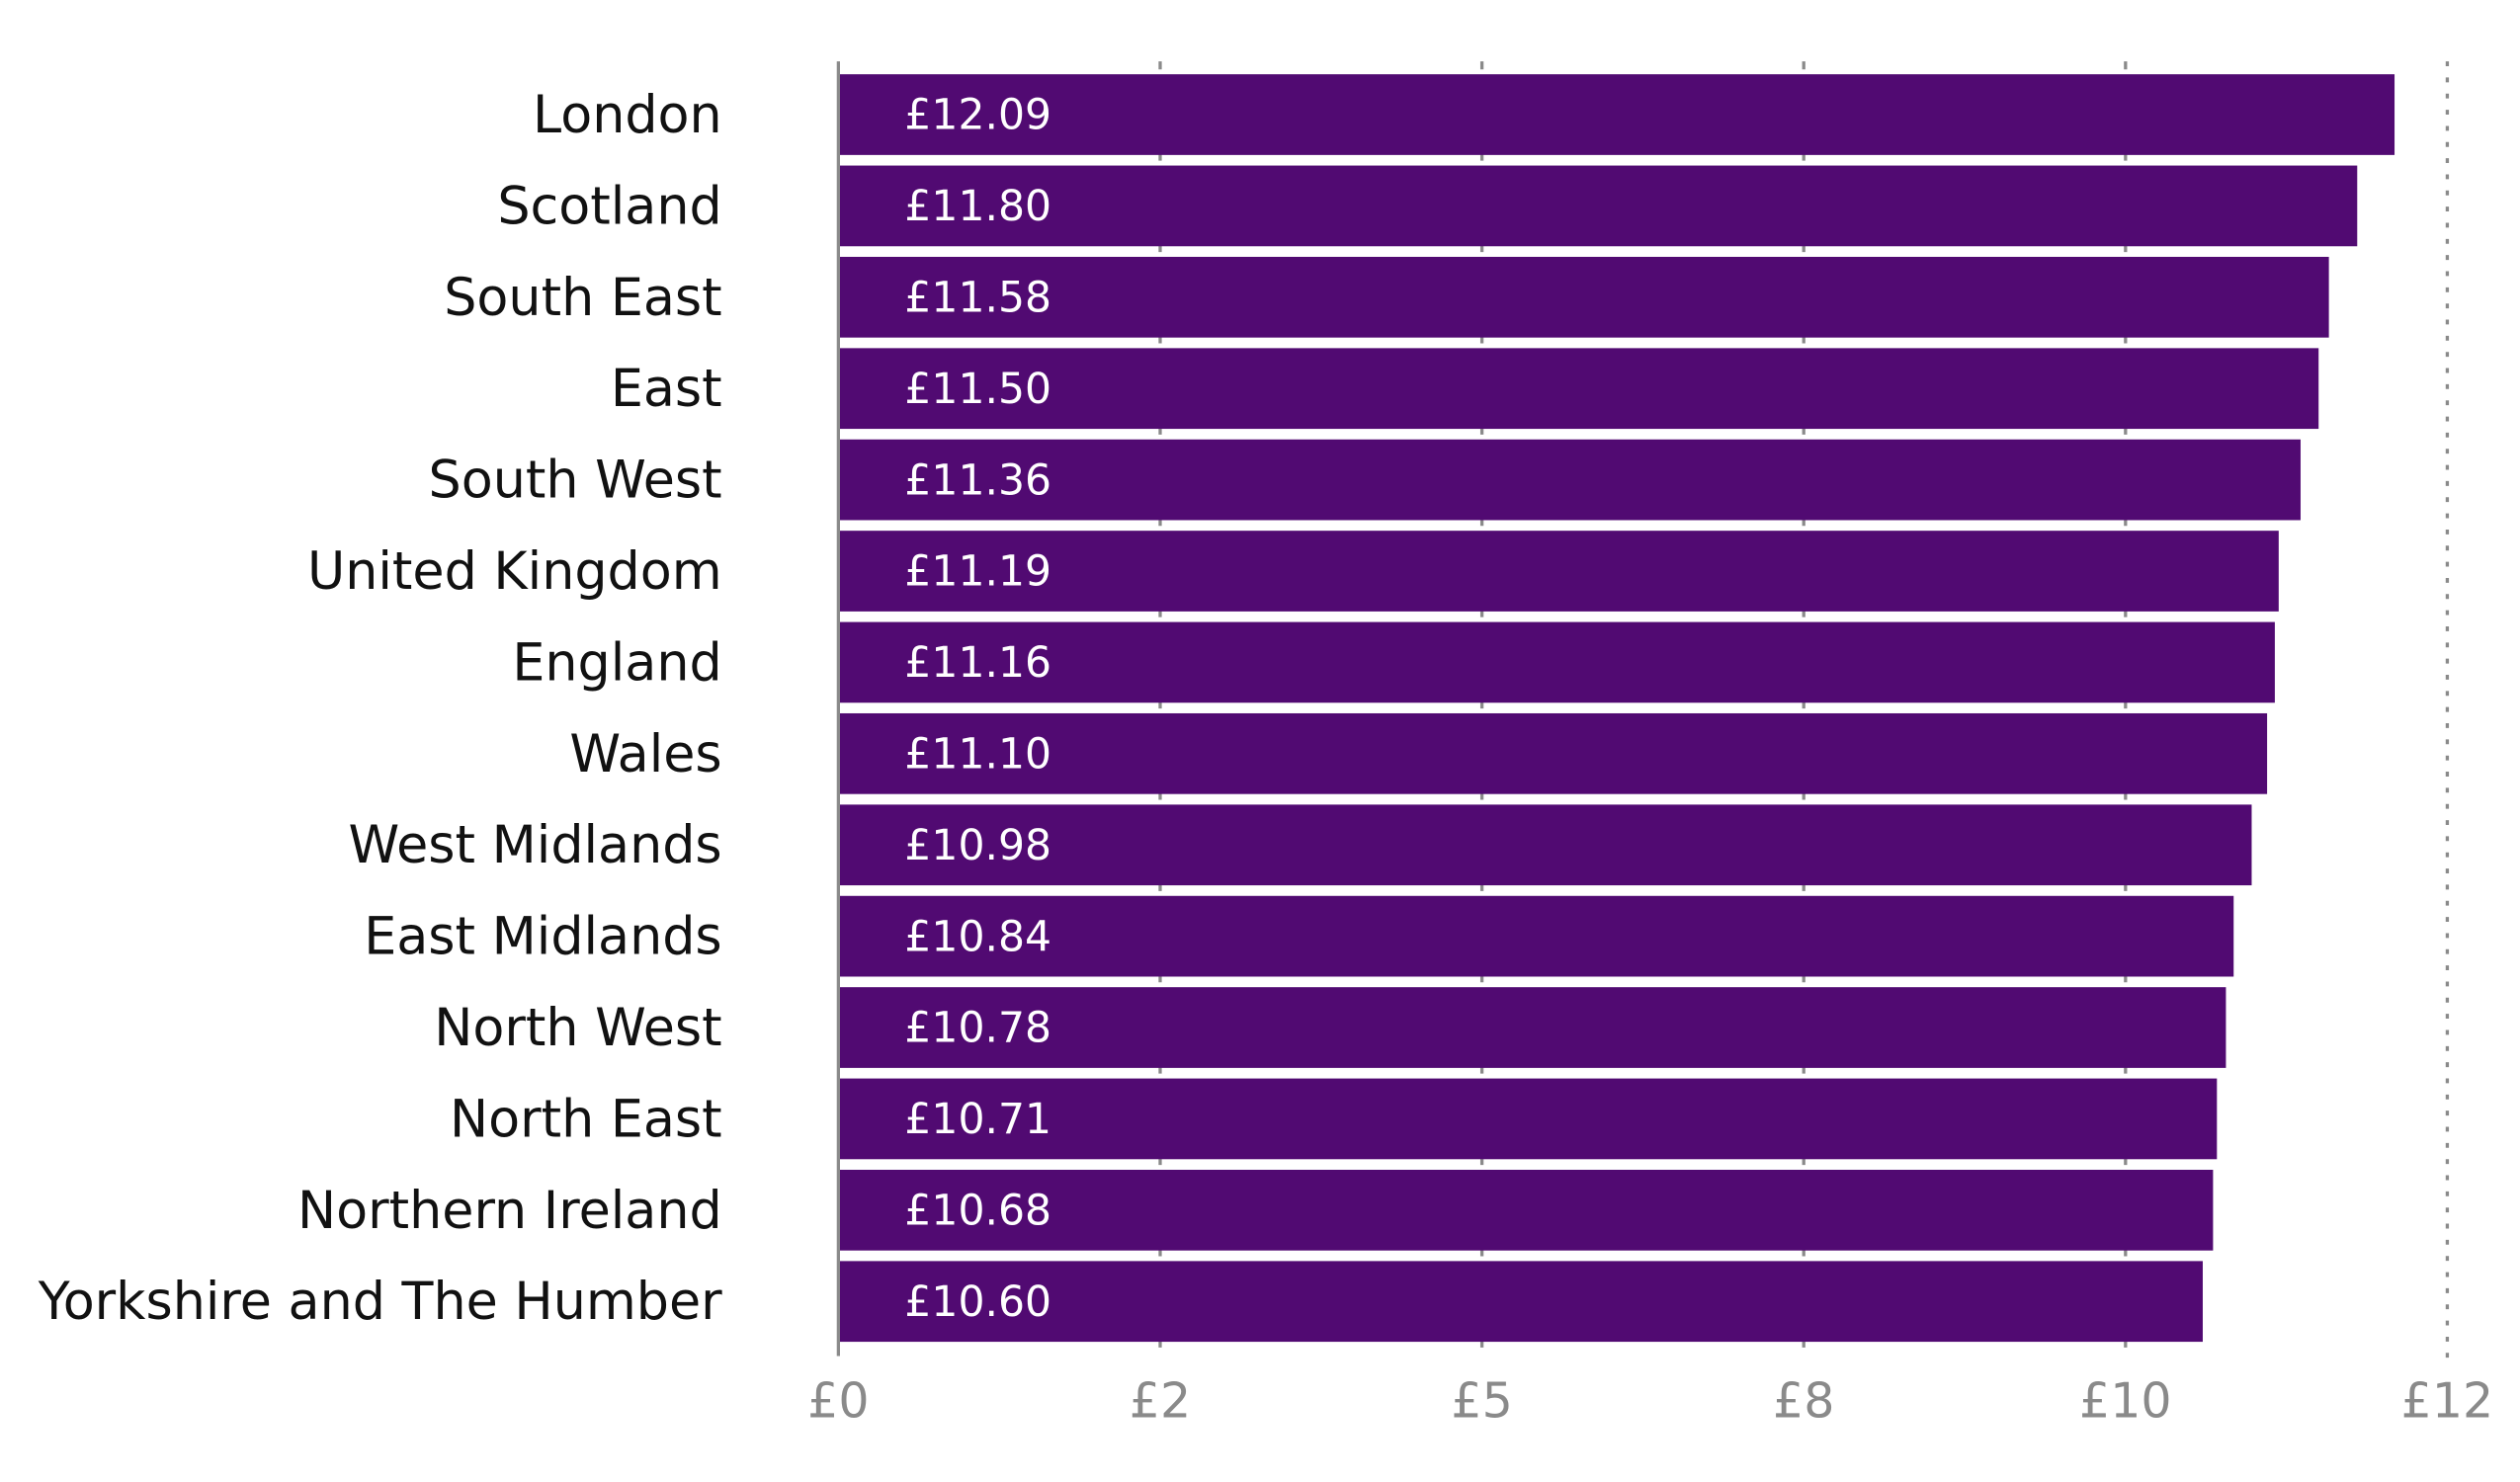 This screenshot has height=1482, width=2520. Describe the element at coordinates (977, 663) in the screenshot. I see `bar-value-label: £11.16` at that location.